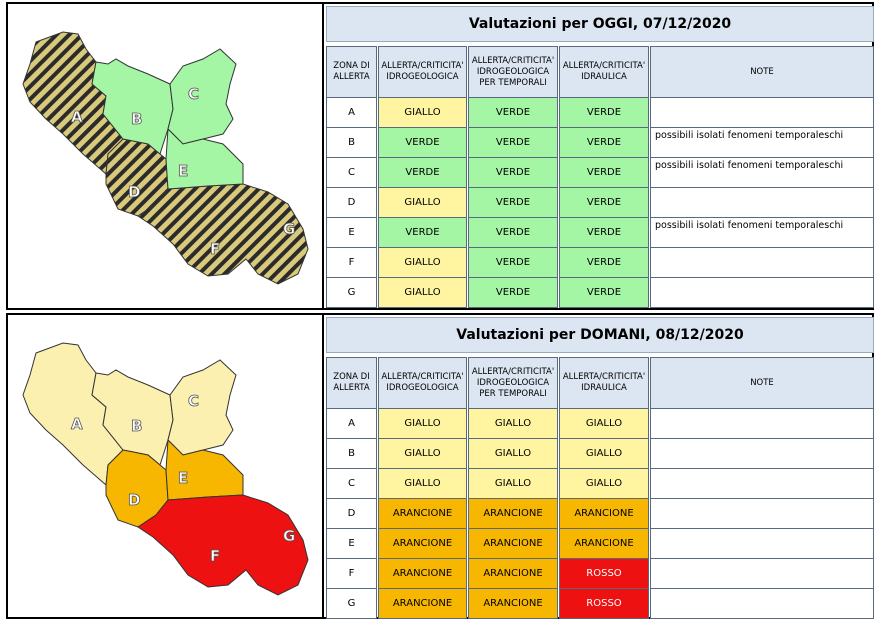 Image resolution: width=887 pixels, height=621 pixels. Describe the element at coordinates (600, 335) in the screenshot. I see `table-title-tomorrow: Valutazioni per DOMANI, 08/12/2020` at that location.